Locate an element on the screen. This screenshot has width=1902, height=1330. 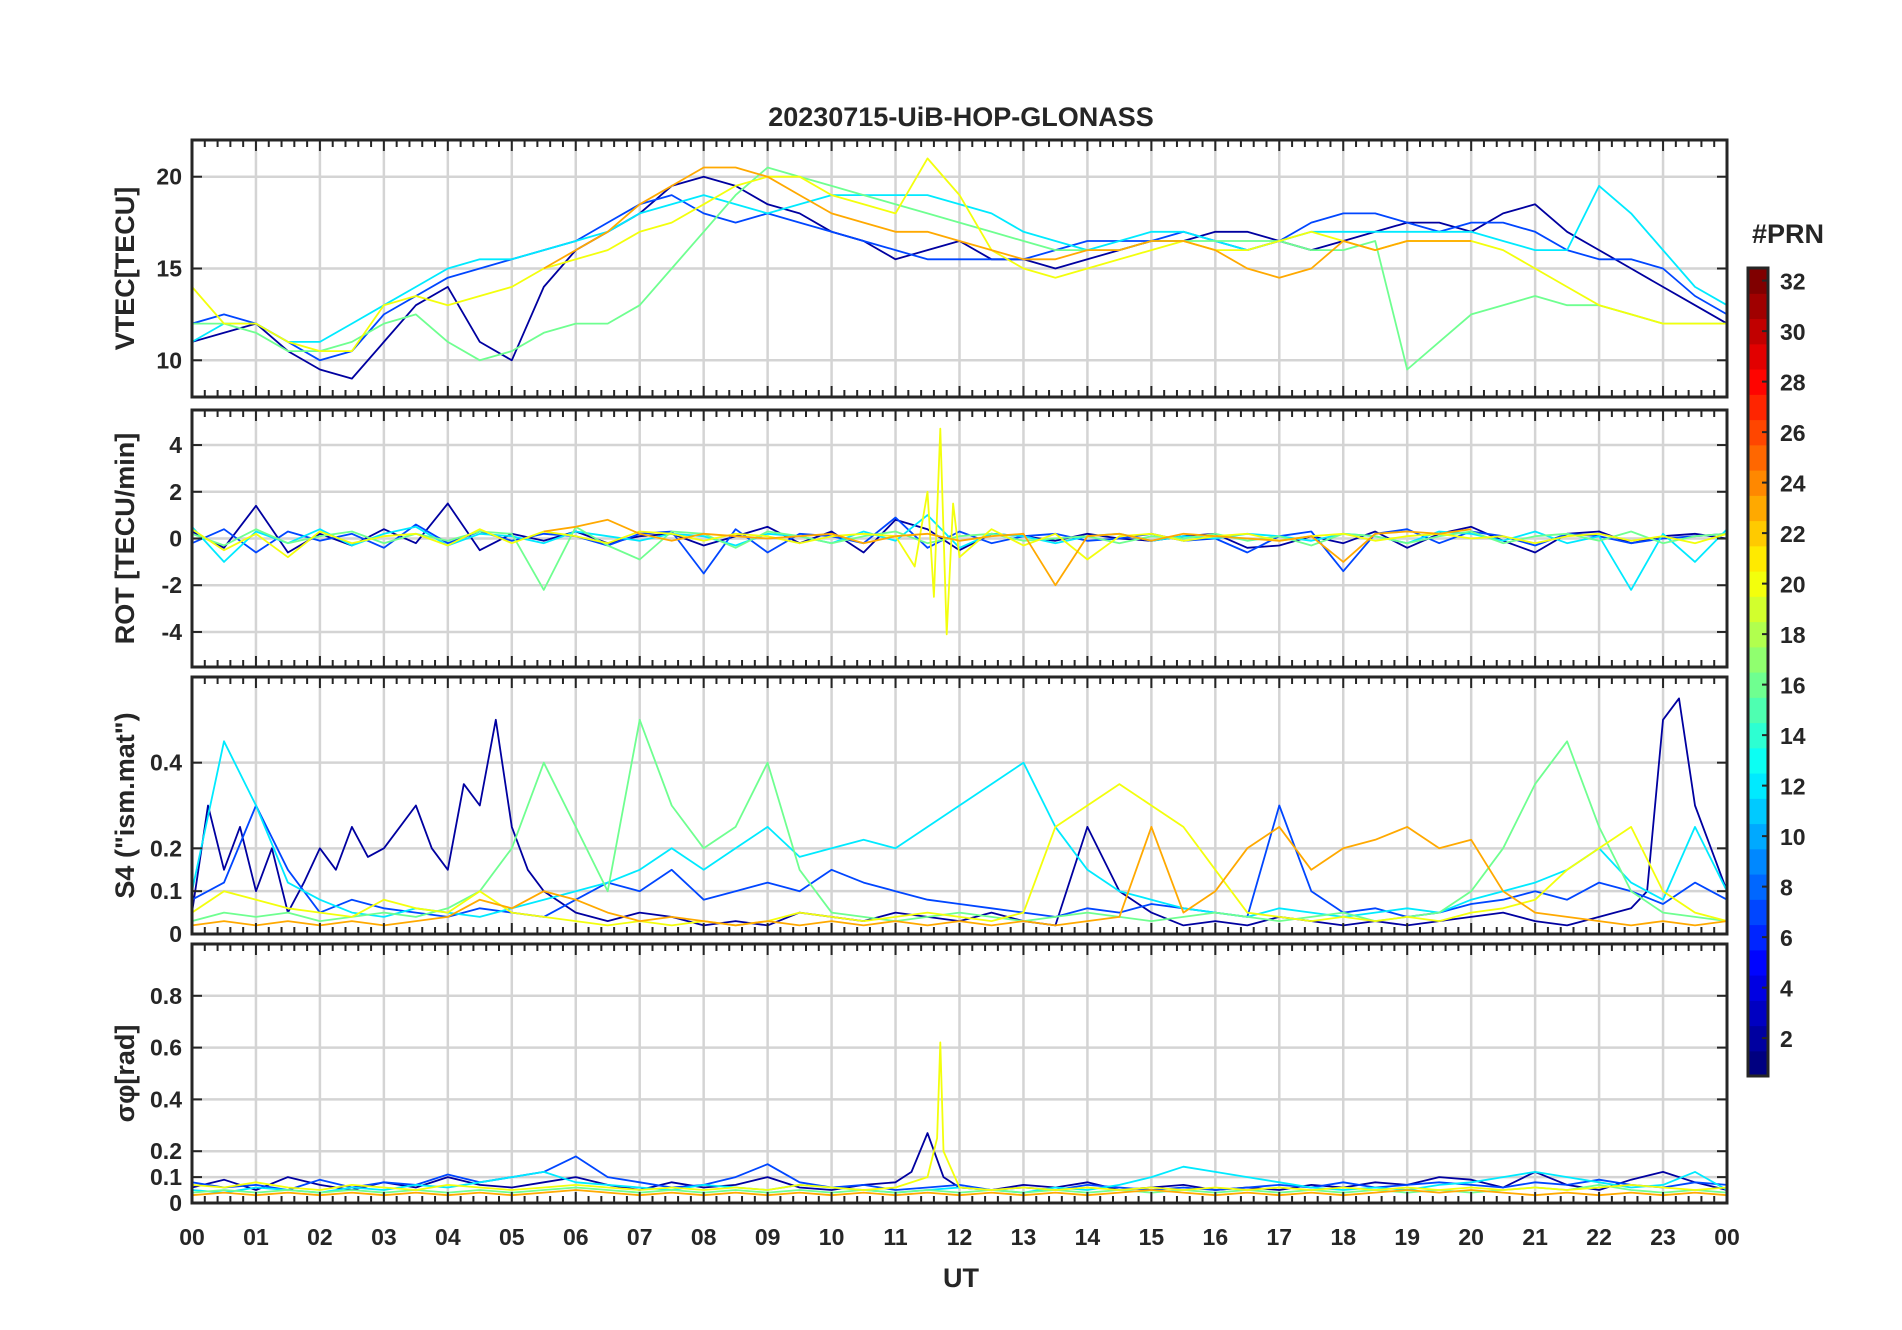
chart-title: 20230715-UiB-HOP-GLONASS is located at coordinates (961, 117).